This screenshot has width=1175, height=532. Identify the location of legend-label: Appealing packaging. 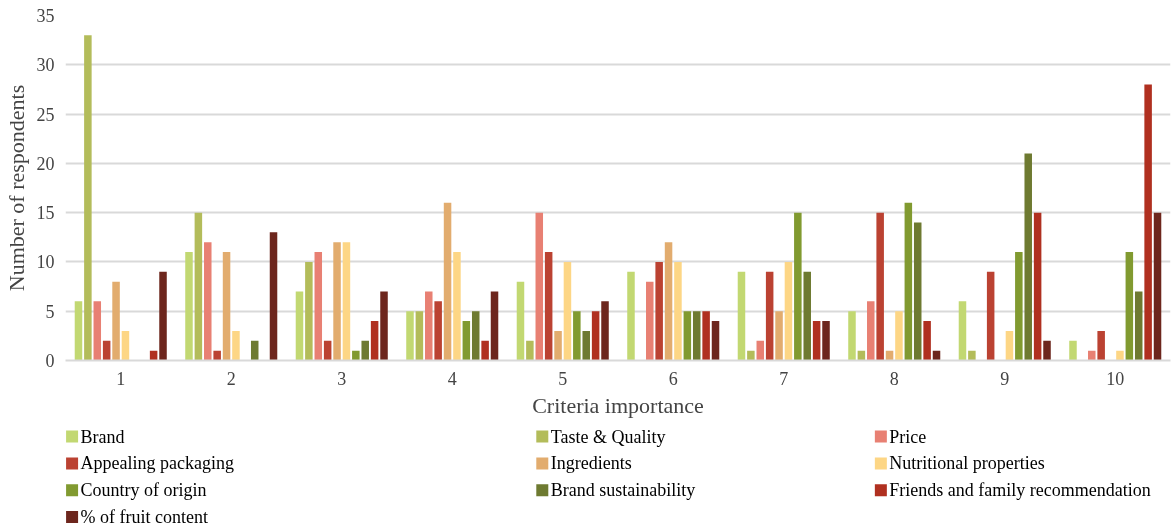
(157, 463).